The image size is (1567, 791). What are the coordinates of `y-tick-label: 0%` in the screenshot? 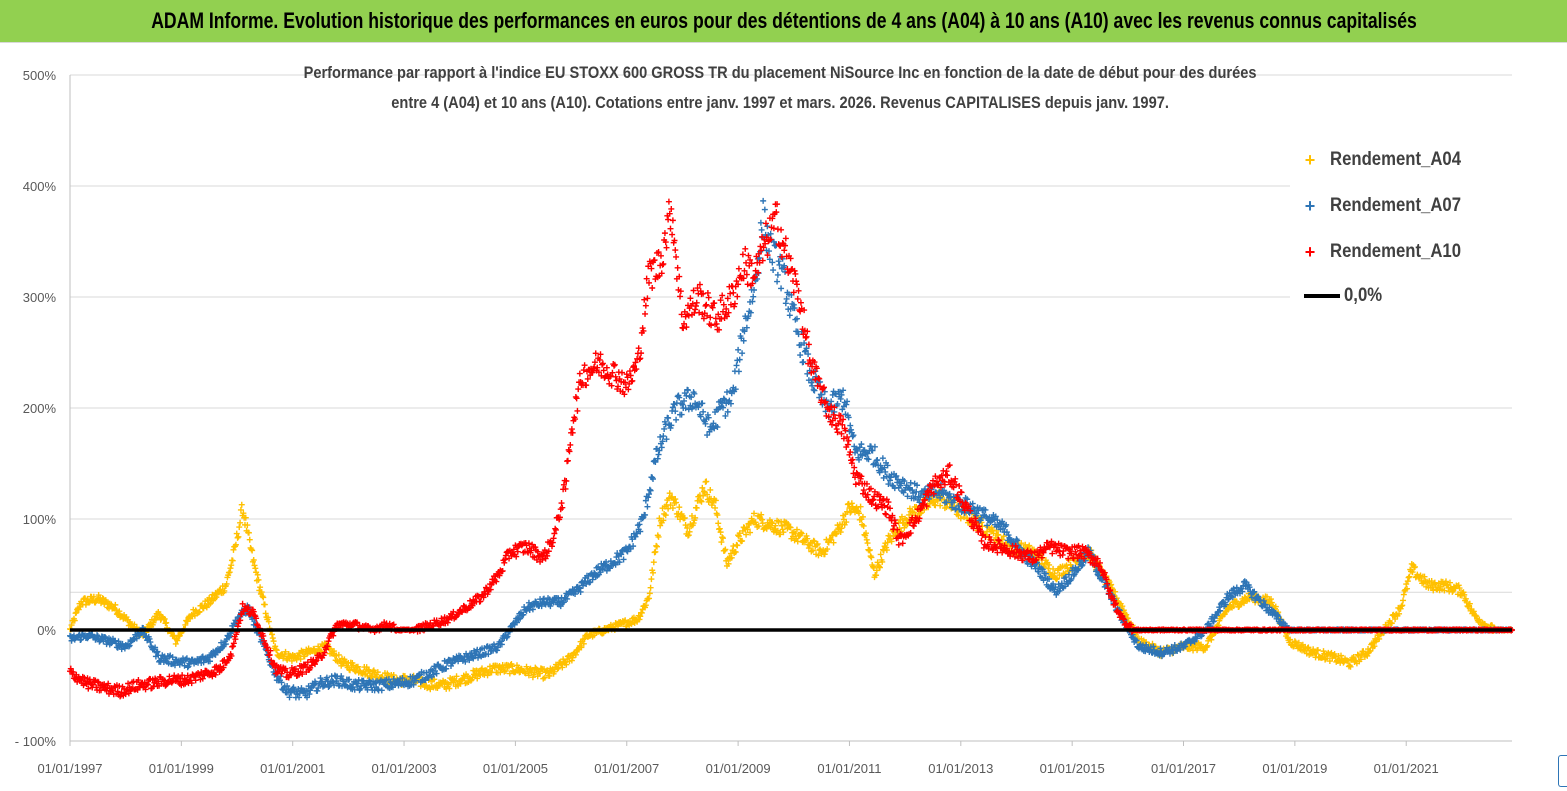 It's located at (46, 630).